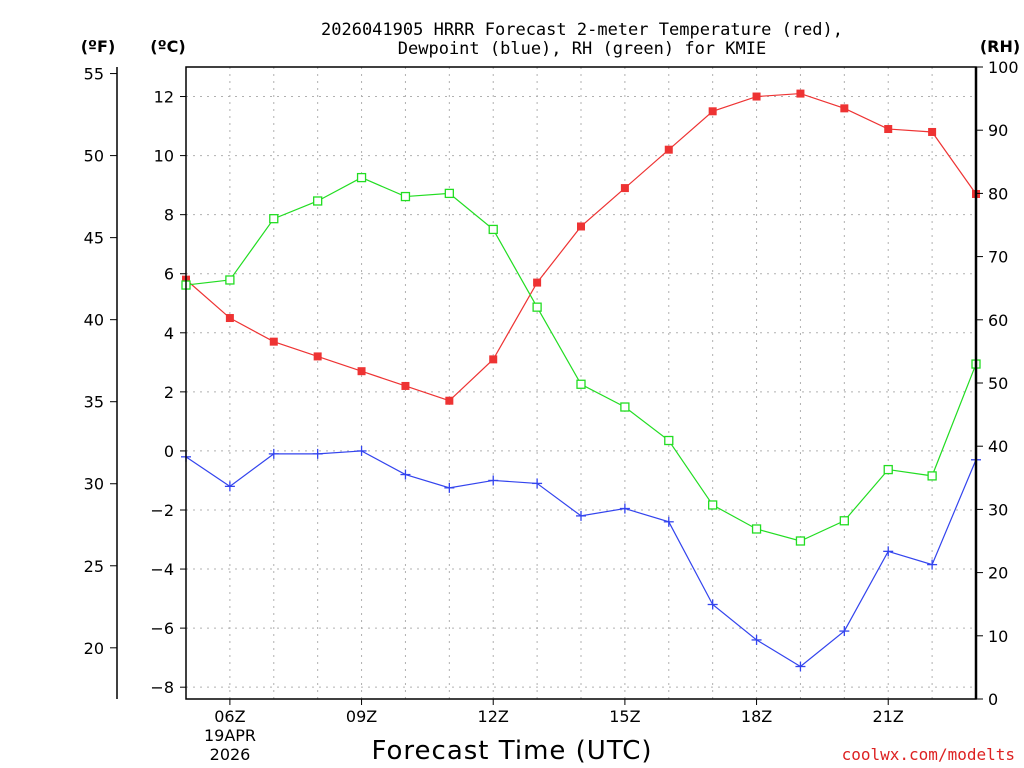 The width and height of the screenshot is (1024, 768). Describe the element at coordinates (756, 716) in the screenshot. I see `x-tick-label: 18Z` at that location.